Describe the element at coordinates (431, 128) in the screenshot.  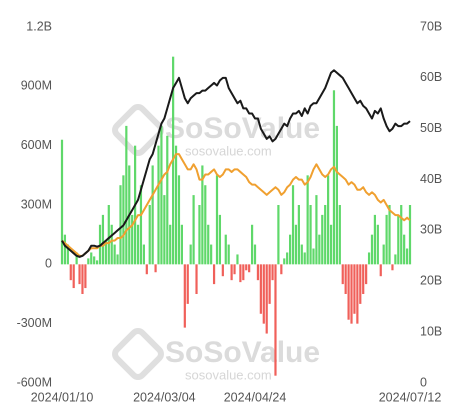
I see `y2-tick-label: 50B` at that location.